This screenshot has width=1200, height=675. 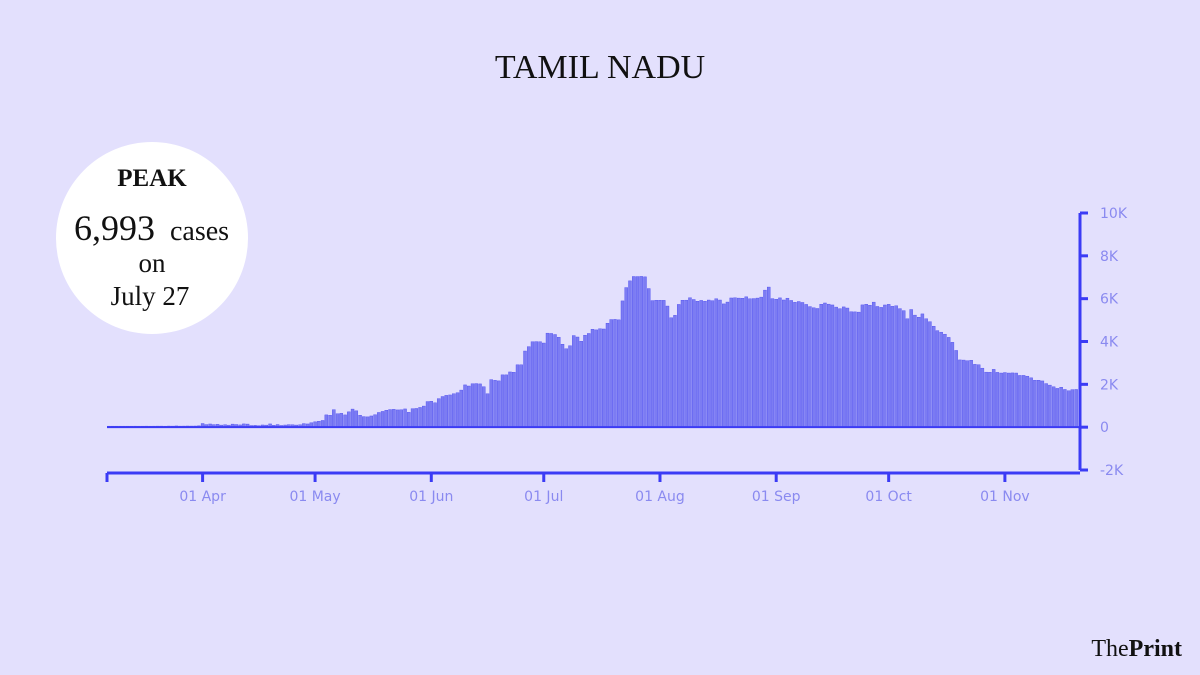 I want to click on y-tick-label: 8K, so click(x=1109, y=257).